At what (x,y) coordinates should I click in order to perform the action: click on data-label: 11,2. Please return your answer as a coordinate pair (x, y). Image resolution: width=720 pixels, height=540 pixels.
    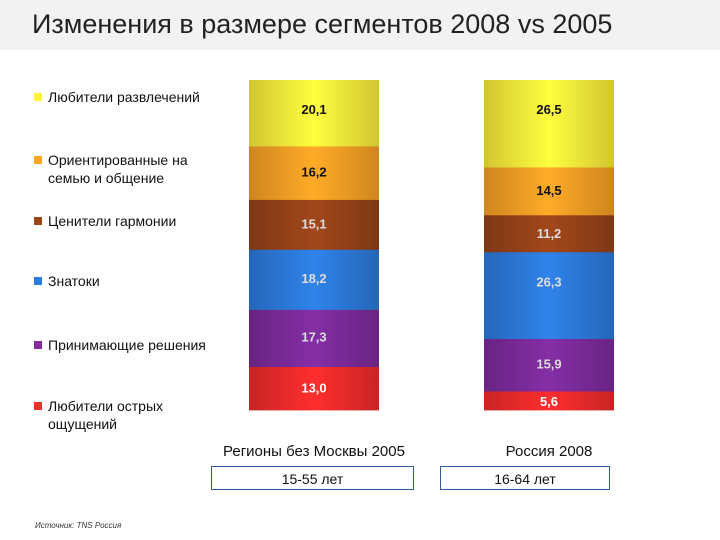
    Looking at the image, I should click on (549, 233).